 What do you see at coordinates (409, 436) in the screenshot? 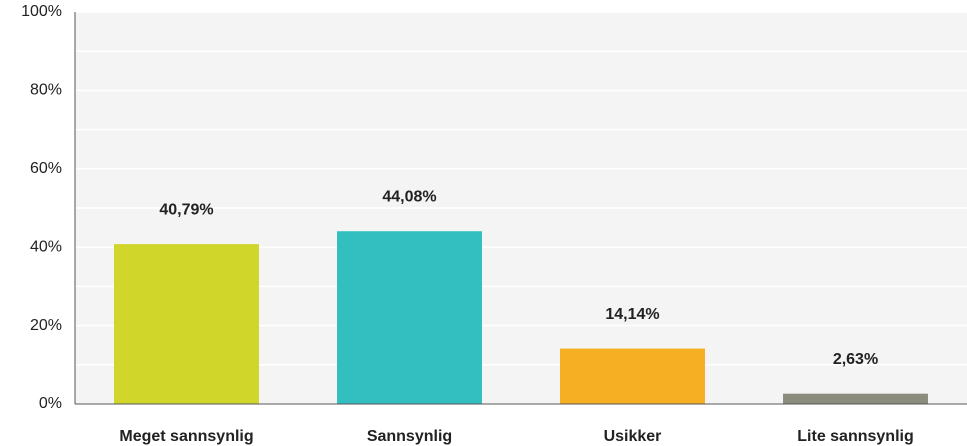
I see `x-tick-label: Sannsynlig` at bounding box center [409, 436].